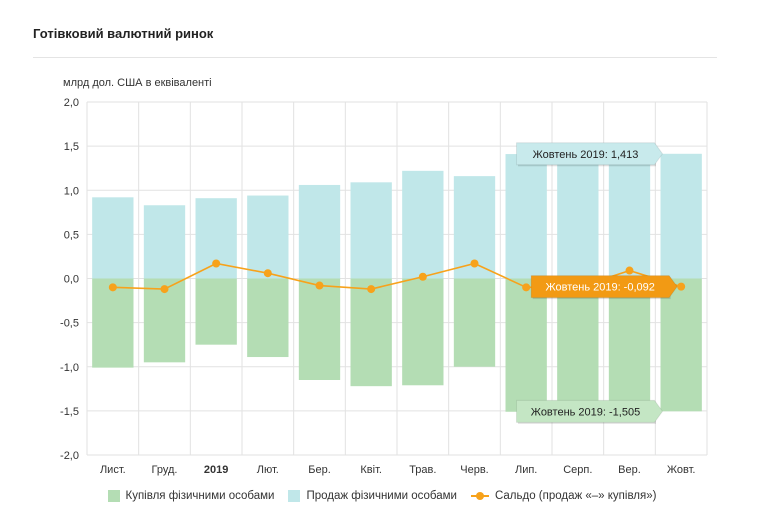  I want to click on tooltip-balance: Жовтень 2019: -0,092, so click(604, 287).